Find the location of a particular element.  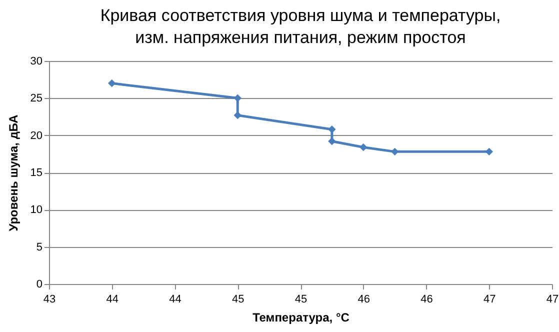

y-tick-label: 5 is located at coordinates (39, 247).